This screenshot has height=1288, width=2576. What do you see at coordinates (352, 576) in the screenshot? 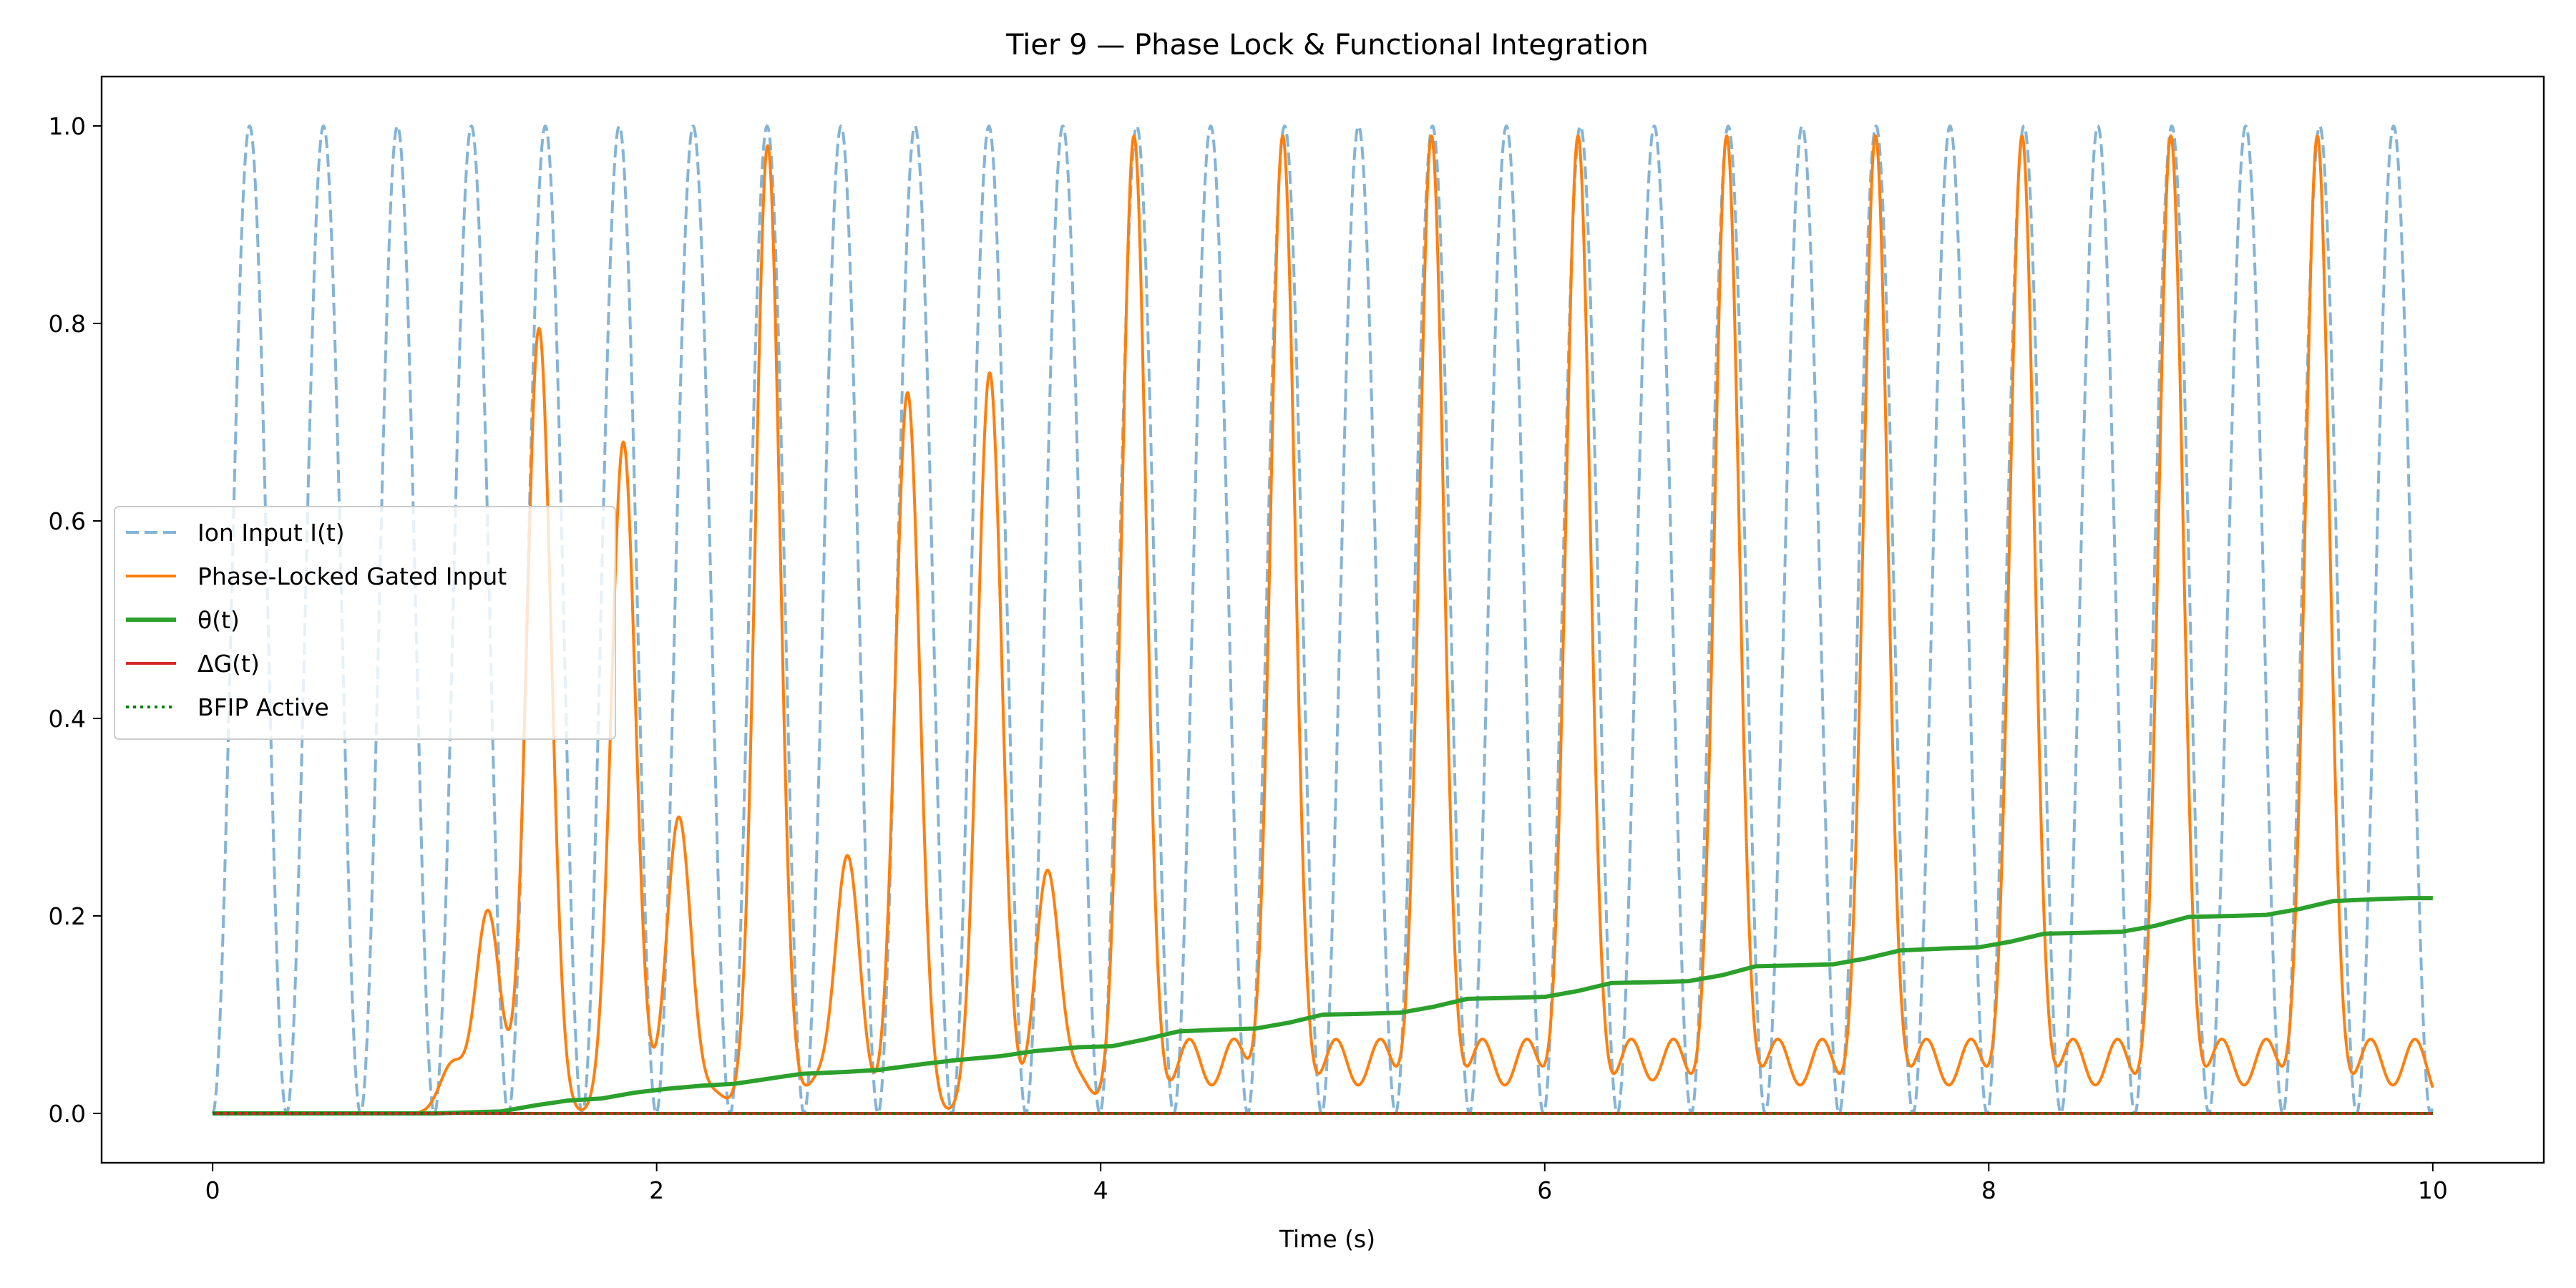
I see `legend-label: Phase-Locked Gated Input` at bounding box center [352, 576].